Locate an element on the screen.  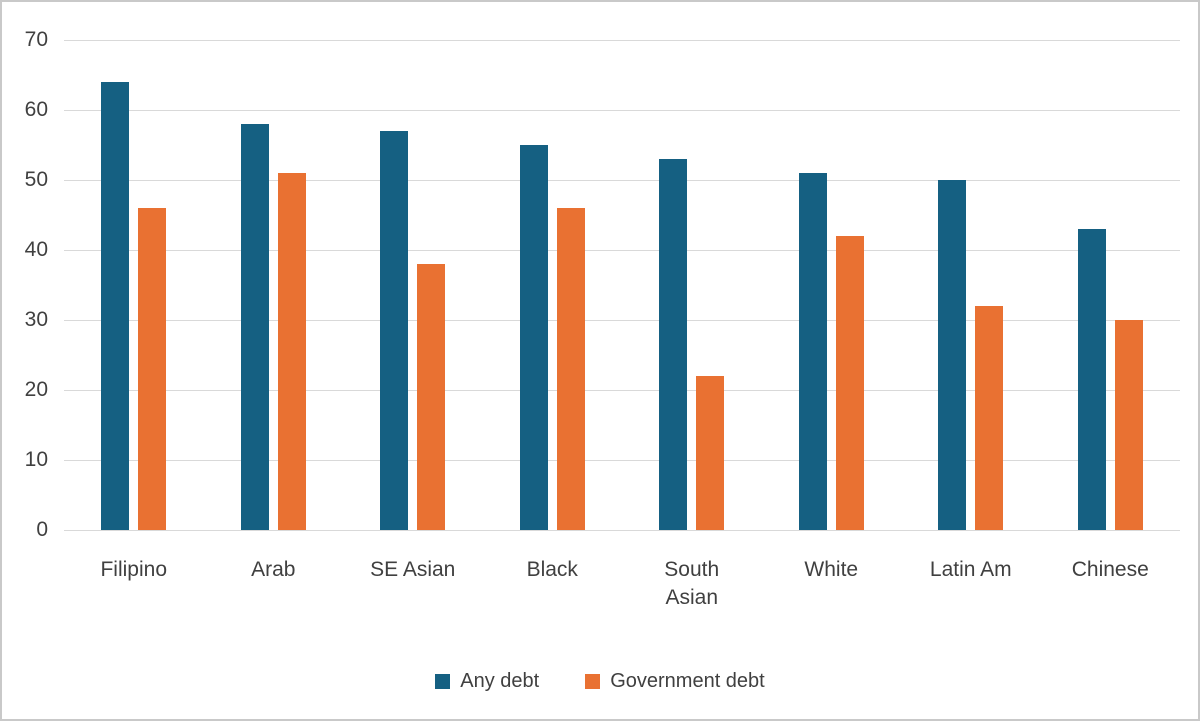
legend: Any debt Government debt is located at coordinates (600, 681).